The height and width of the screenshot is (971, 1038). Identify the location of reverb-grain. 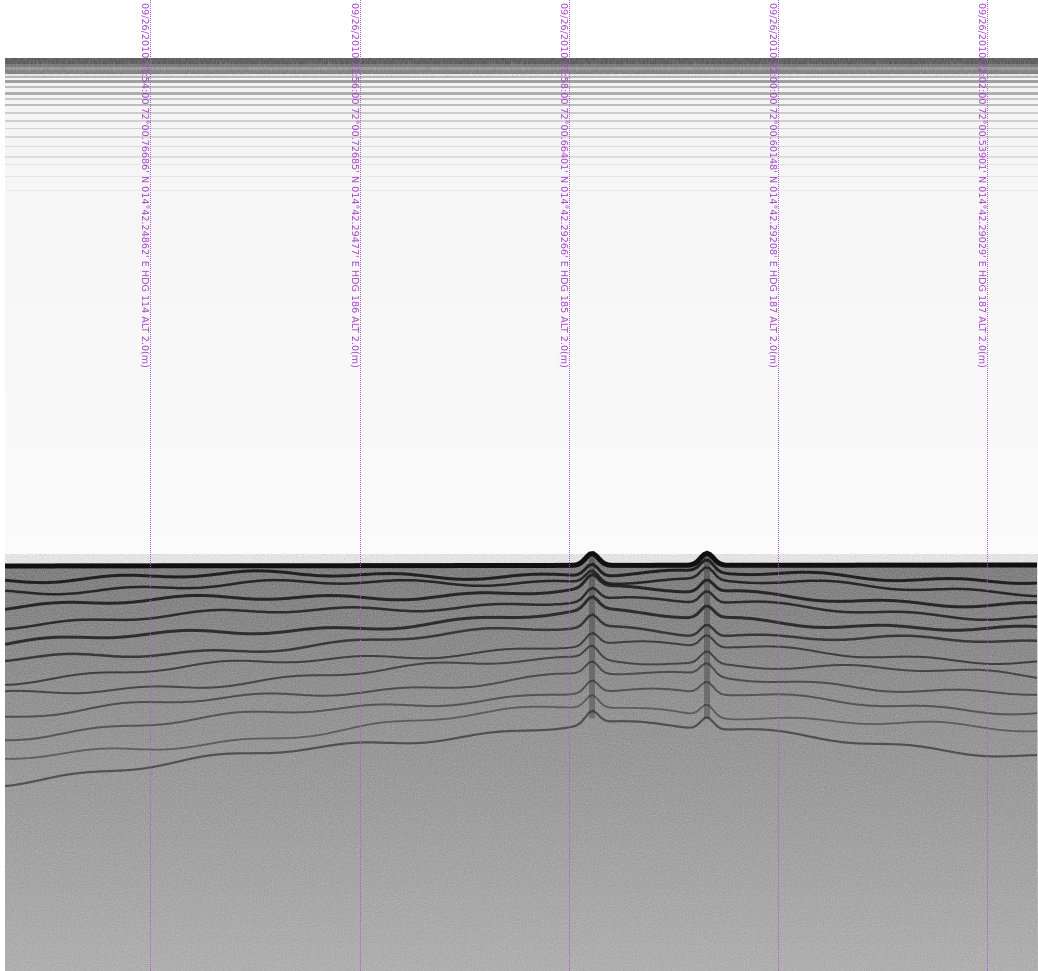
(521, 68).